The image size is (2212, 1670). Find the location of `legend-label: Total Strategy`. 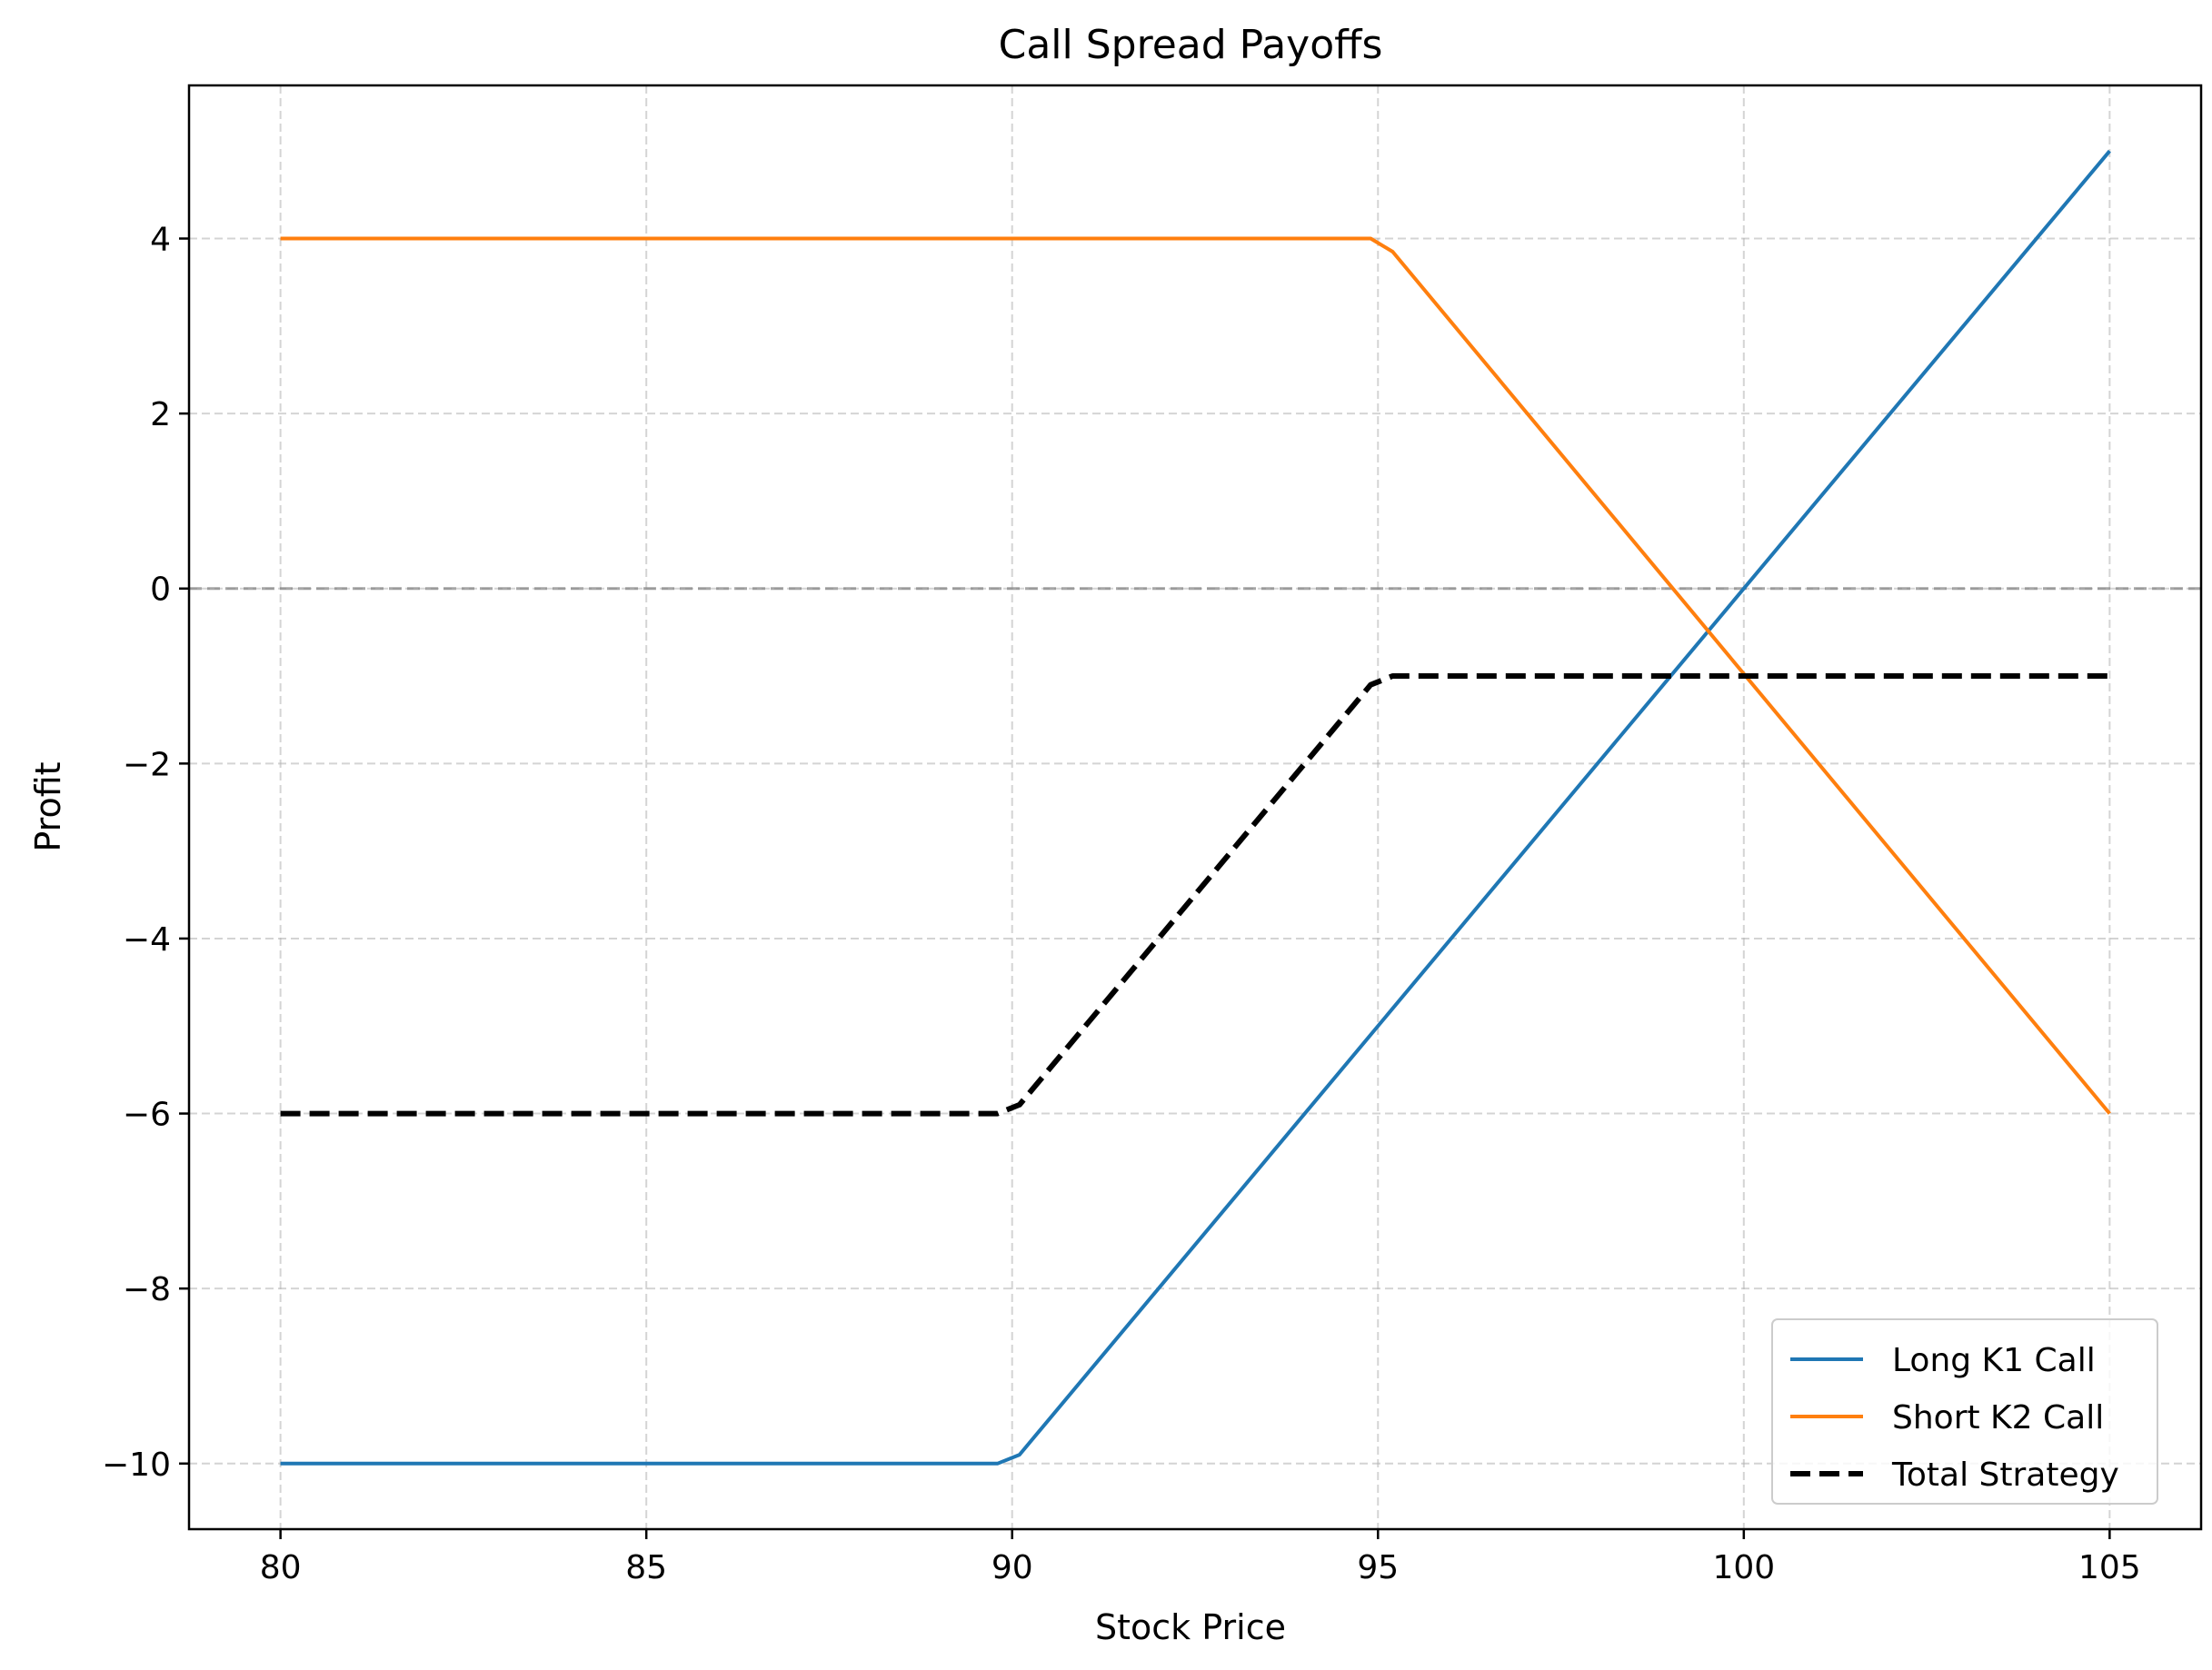

legend-label: Total Strategy is located at coordinates (2005, 1475).